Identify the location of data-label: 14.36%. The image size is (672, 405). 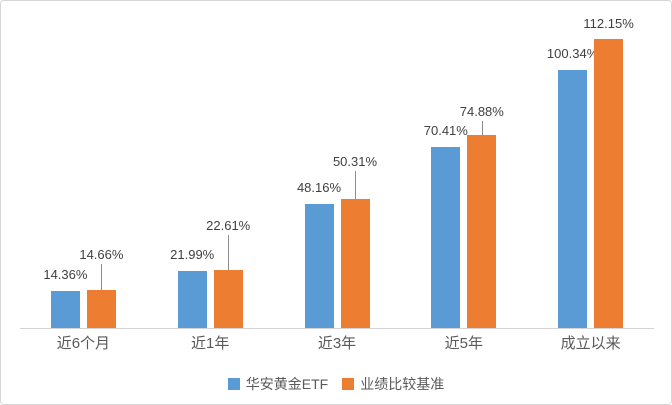
(65, 274).